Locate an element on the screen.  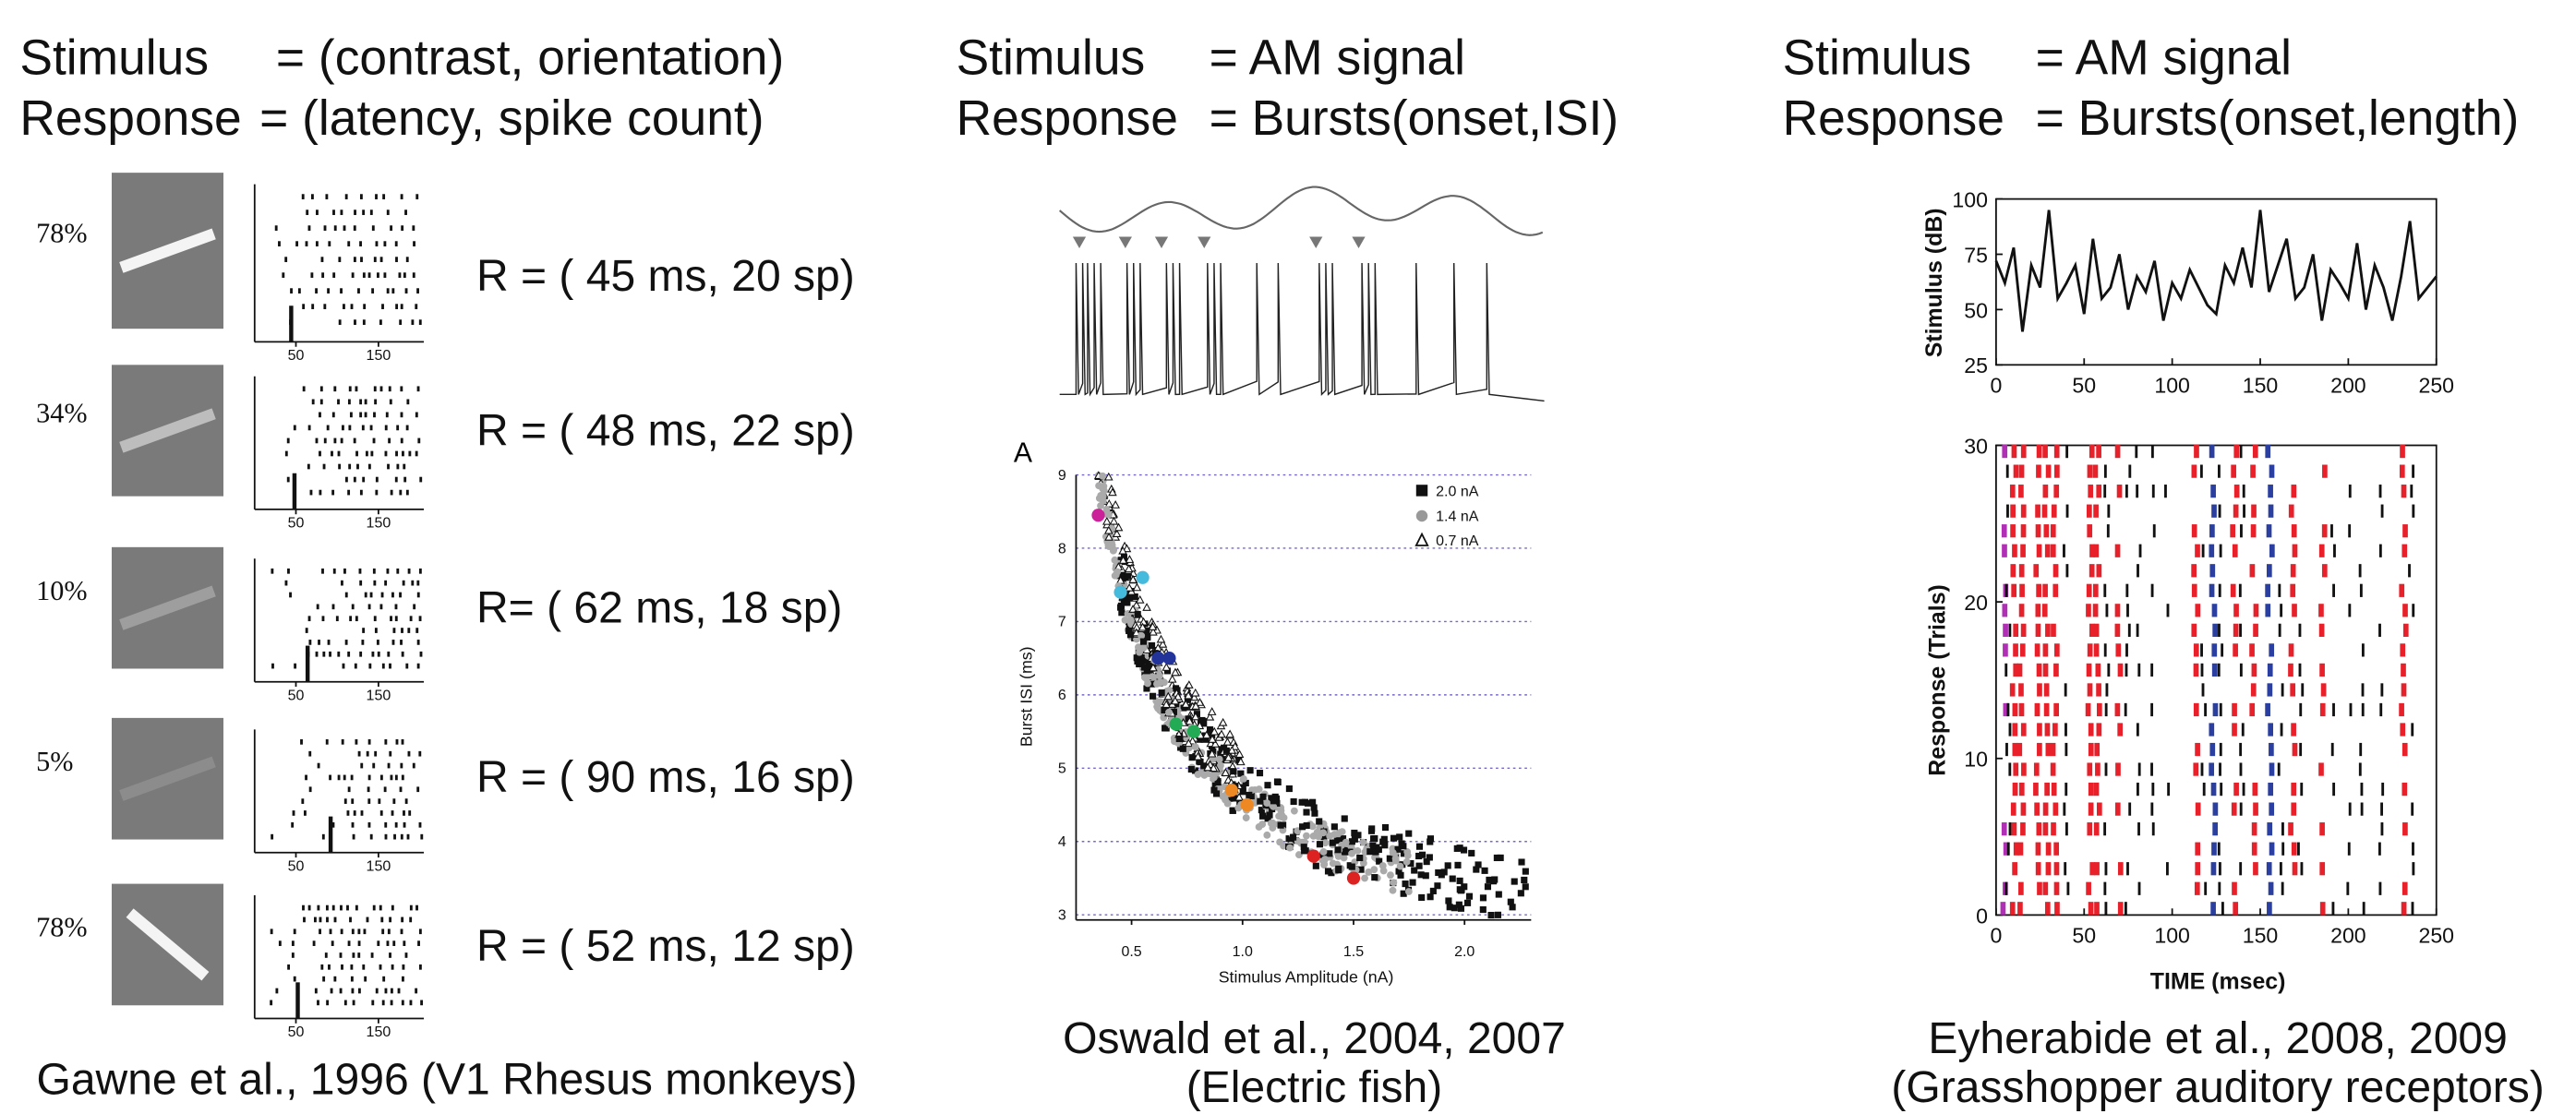
burst-marker is located at coordinates (1079, 242).